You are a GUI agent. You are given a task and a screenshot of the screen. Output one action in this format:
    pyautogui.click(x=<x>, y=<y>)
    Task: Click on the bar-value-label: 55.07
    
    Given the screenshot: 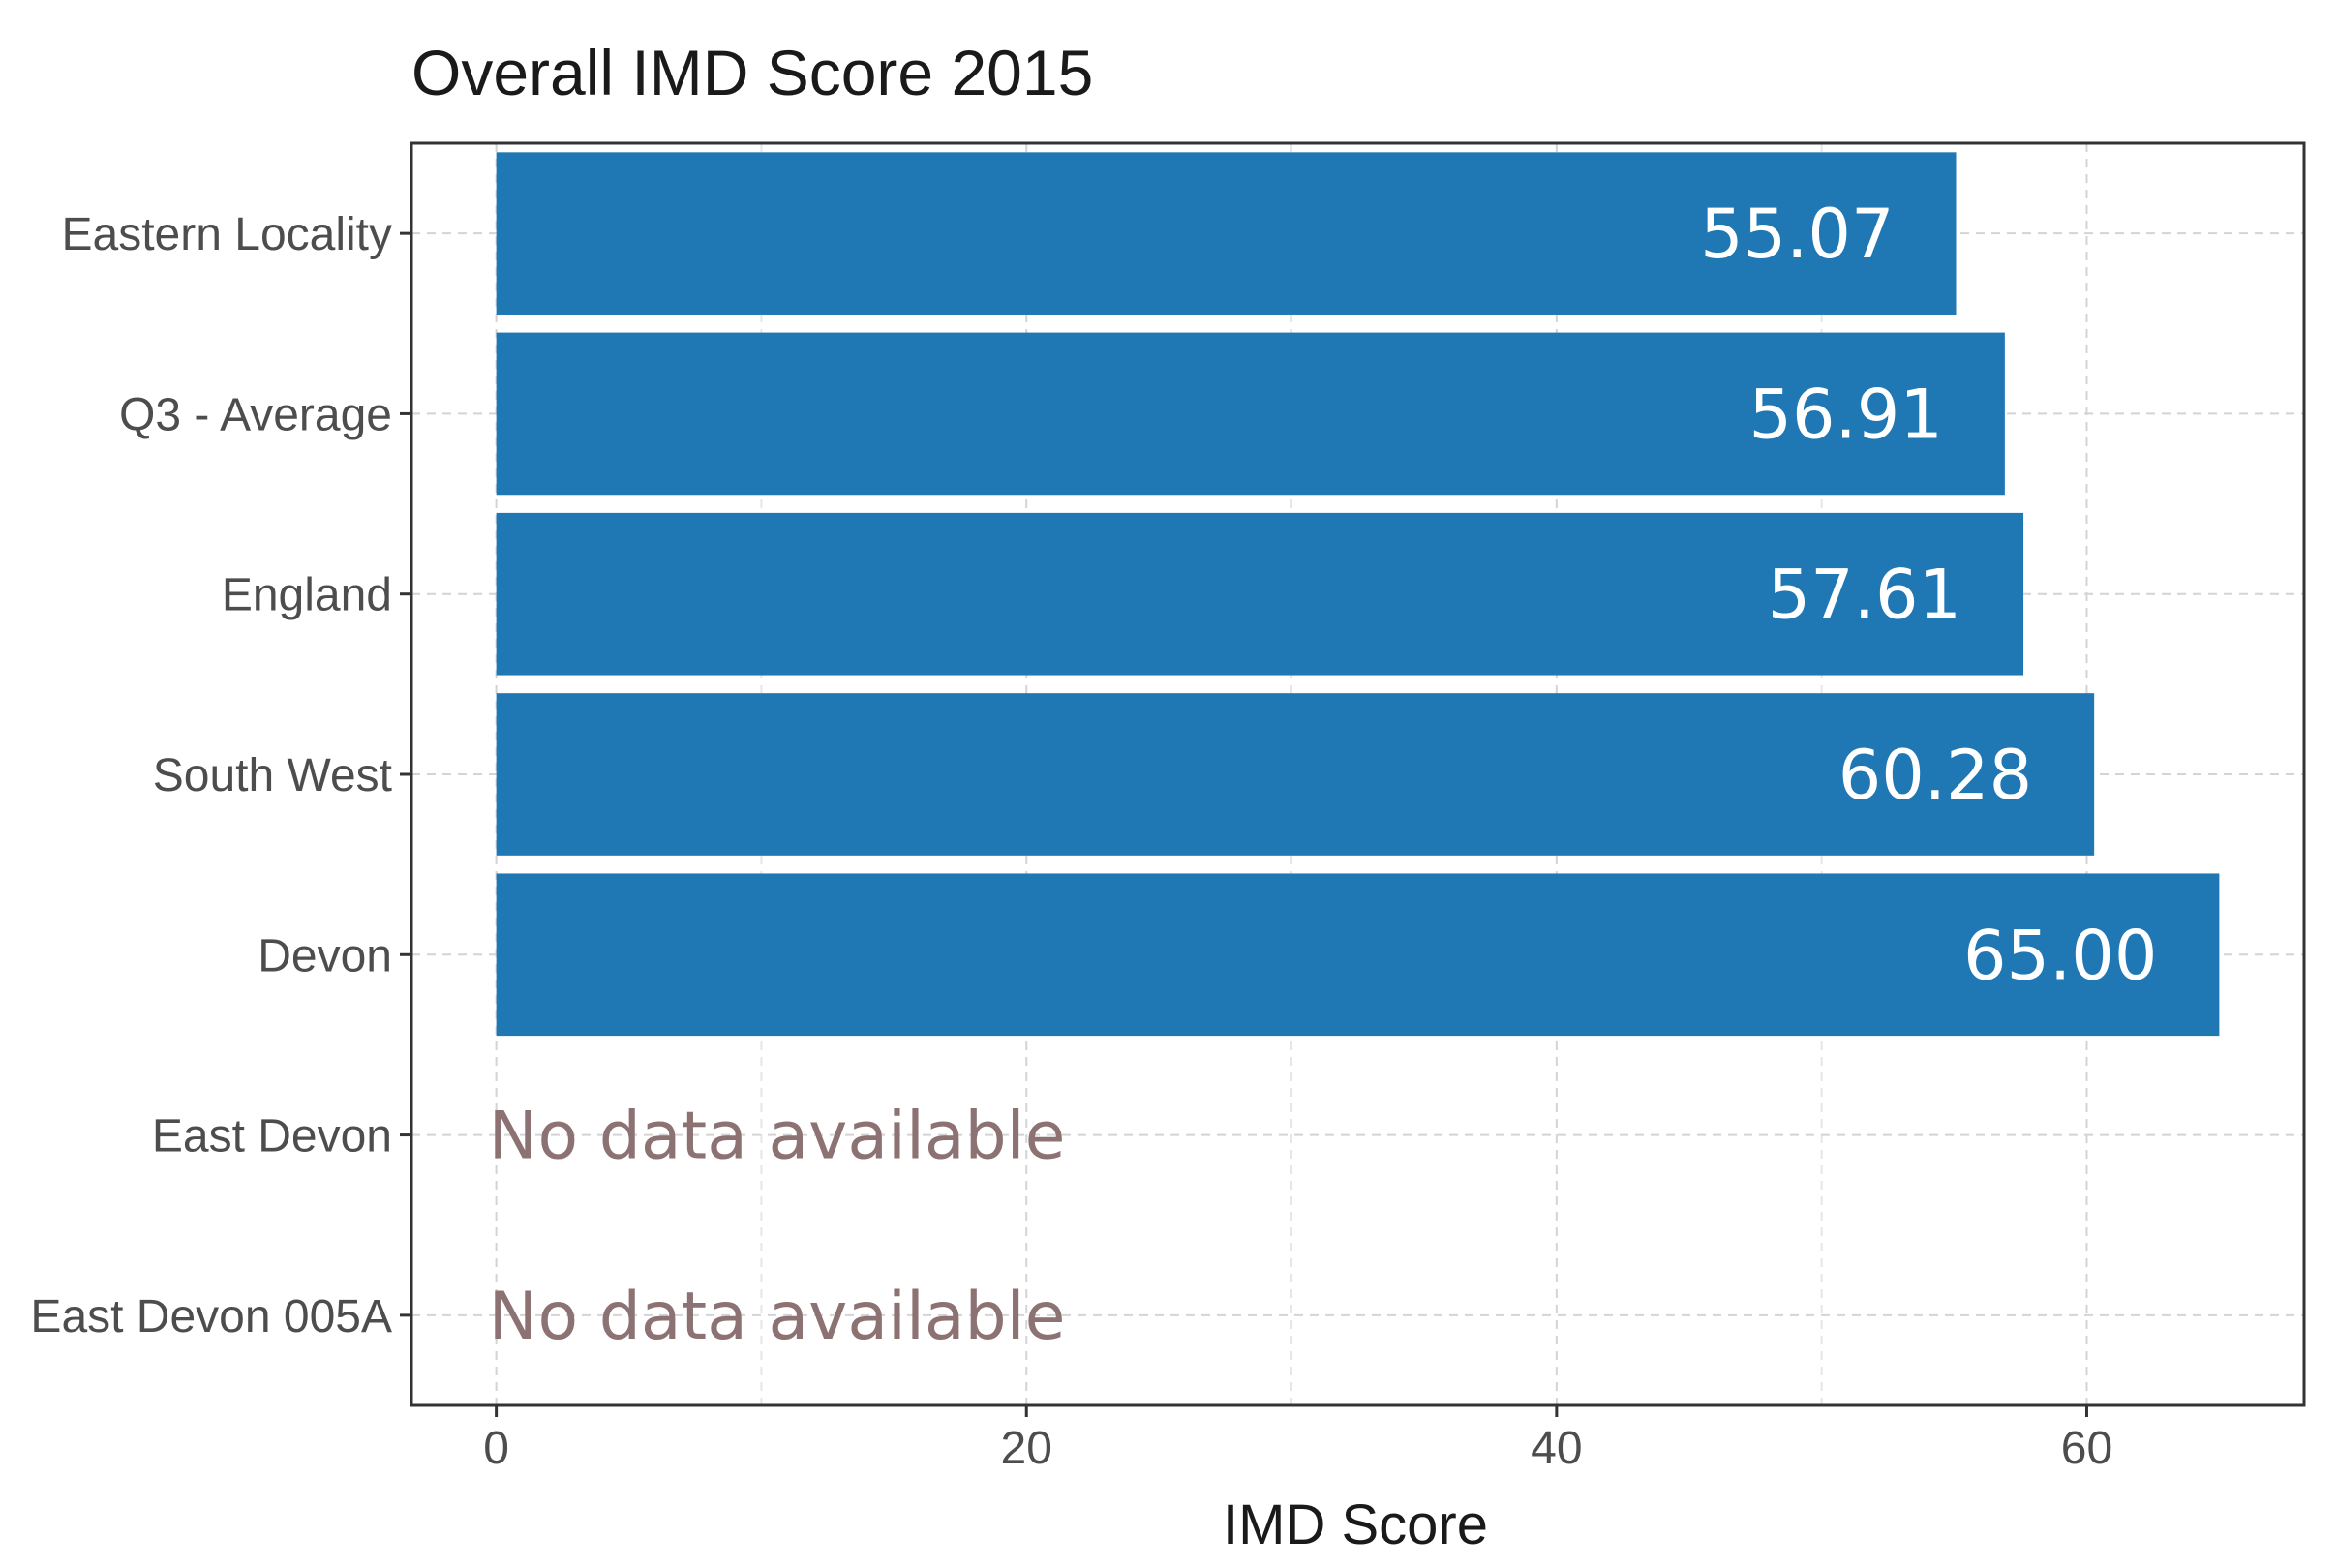 What is the action you would take?
    pyautogui.click(x=1797, y=234)
    